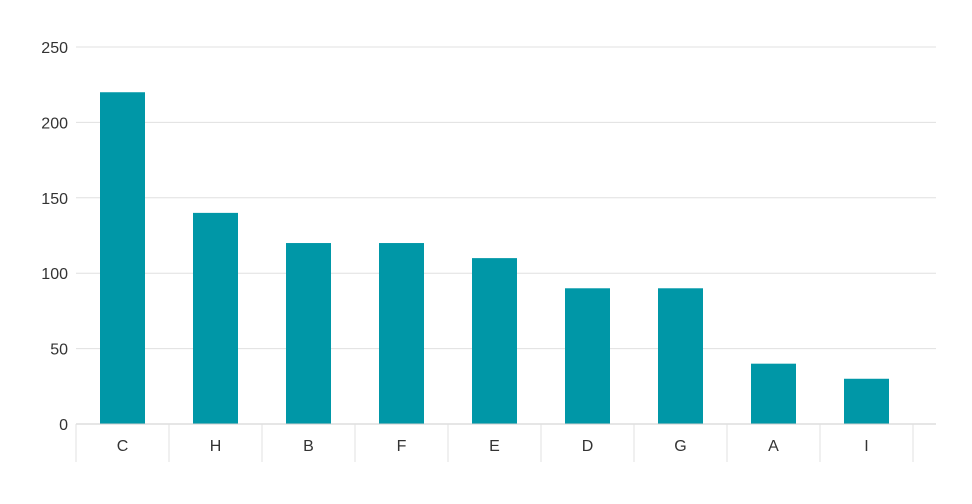  Describe the element at coordinates (54, 48) in the screenshot. I see `y-tick-label: 250` at that location.